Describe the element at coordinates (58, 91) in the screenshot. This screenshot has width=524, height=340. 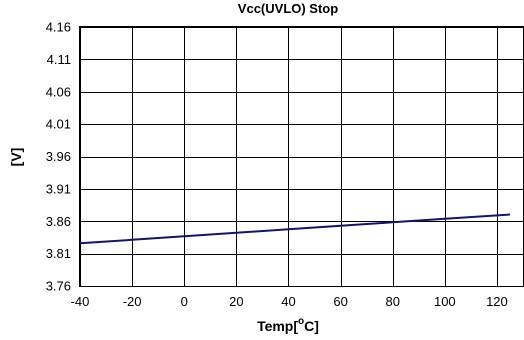
I see `y-tick-label: 4.06` at that location.